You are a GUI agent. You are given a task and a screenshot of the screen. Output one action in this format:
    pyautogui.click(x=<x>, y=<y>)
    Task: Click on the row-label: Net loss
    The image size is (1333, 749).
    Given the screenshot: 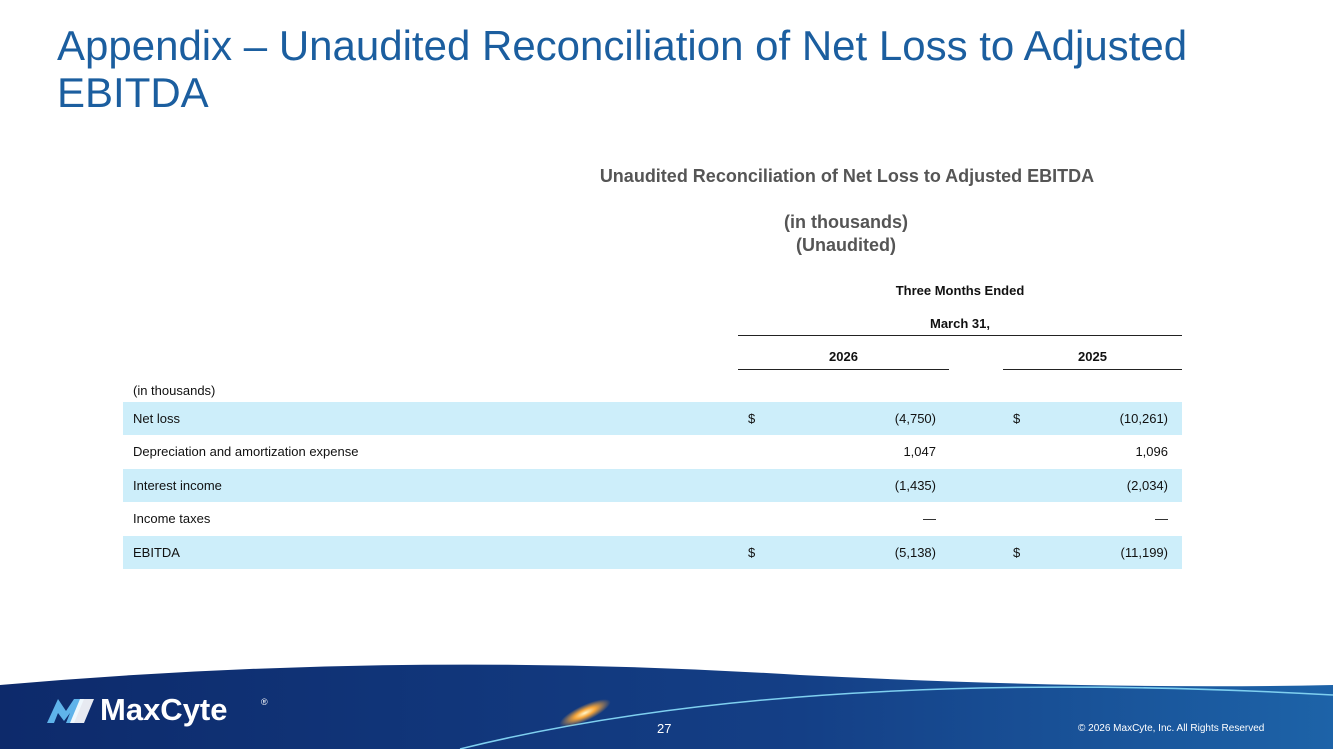 What is the action you would take?
    pyautogui.click(x=156, y=418)
    